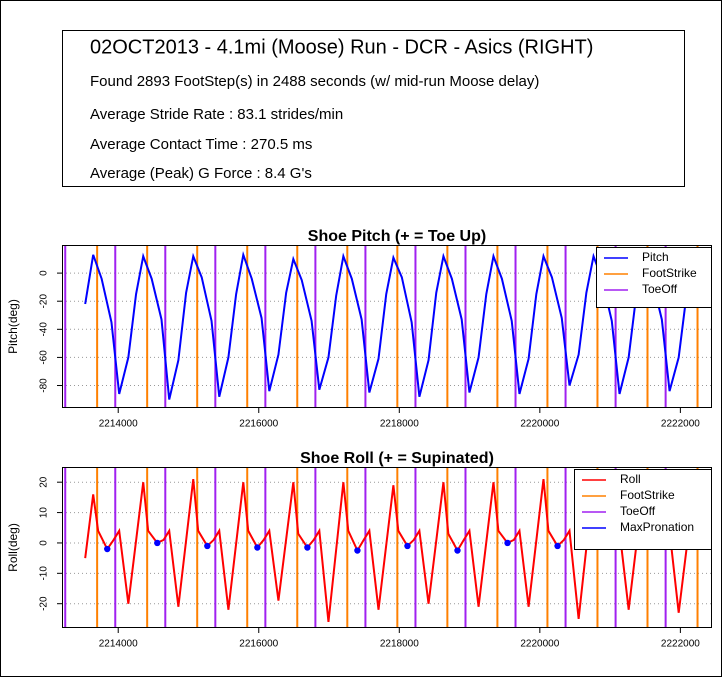 This screenshot has height=677, width=722. I want to click on y-tick-label: 10, so click(44, 513).